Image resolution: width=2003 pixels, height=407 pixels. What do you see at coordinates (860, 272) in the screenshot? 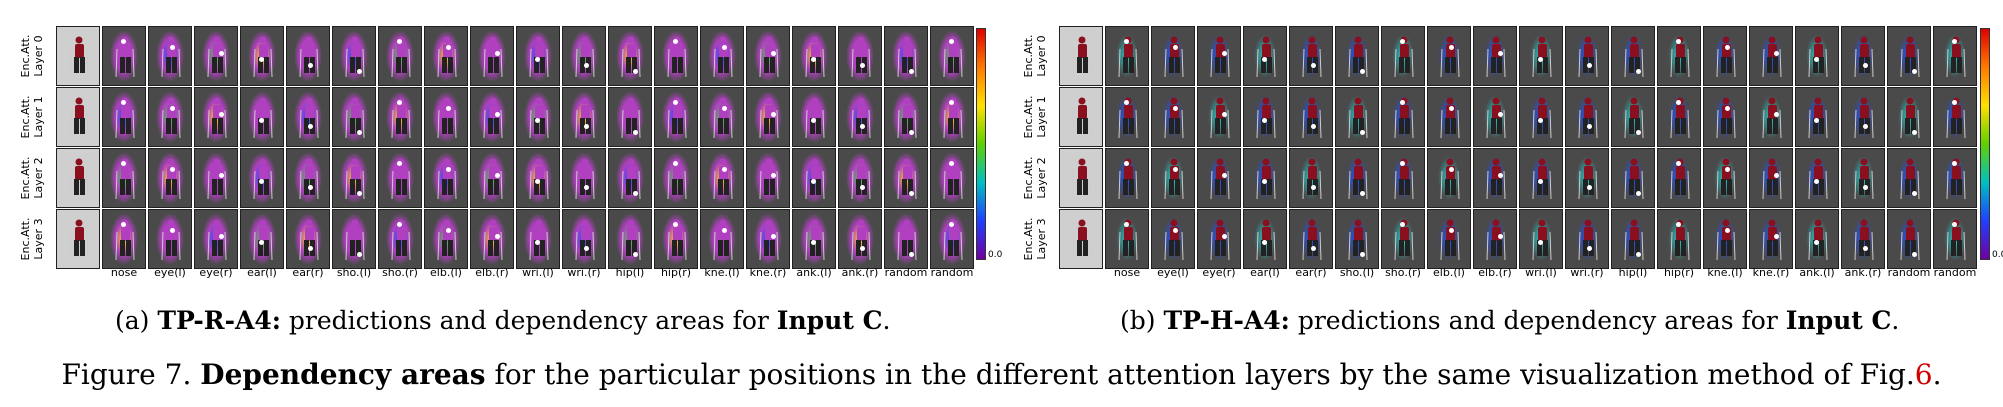
I see `column-label: ank.(r)` at bounding box center [860, 272].